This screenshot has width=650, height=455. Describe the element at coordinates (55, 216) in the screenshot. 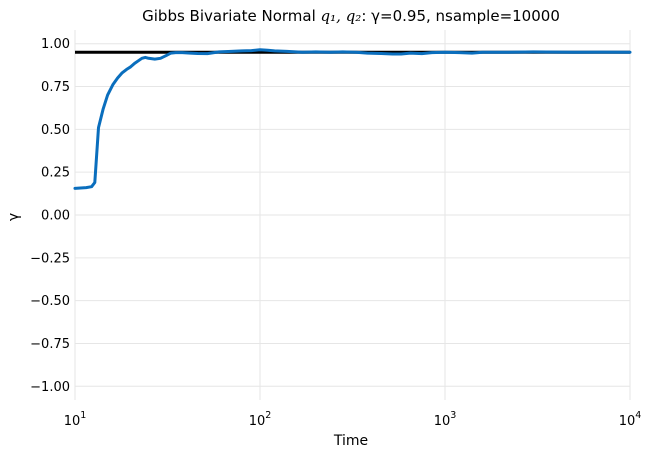

I see `y-tick-label: 0.00` at that location.